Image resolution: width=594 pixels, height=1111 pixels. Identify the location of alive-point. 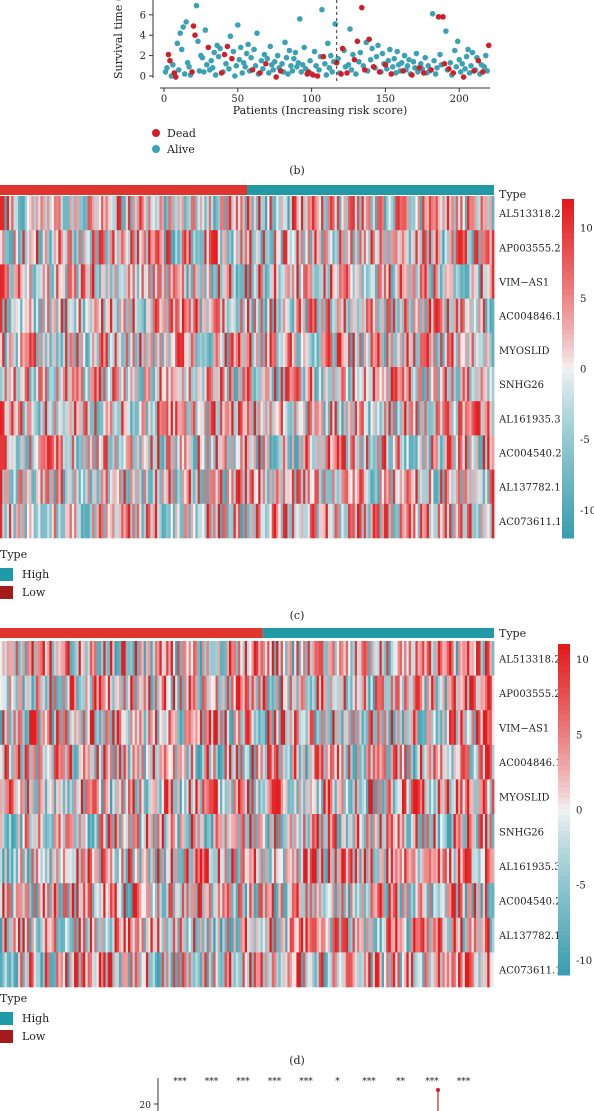
(204, 72).